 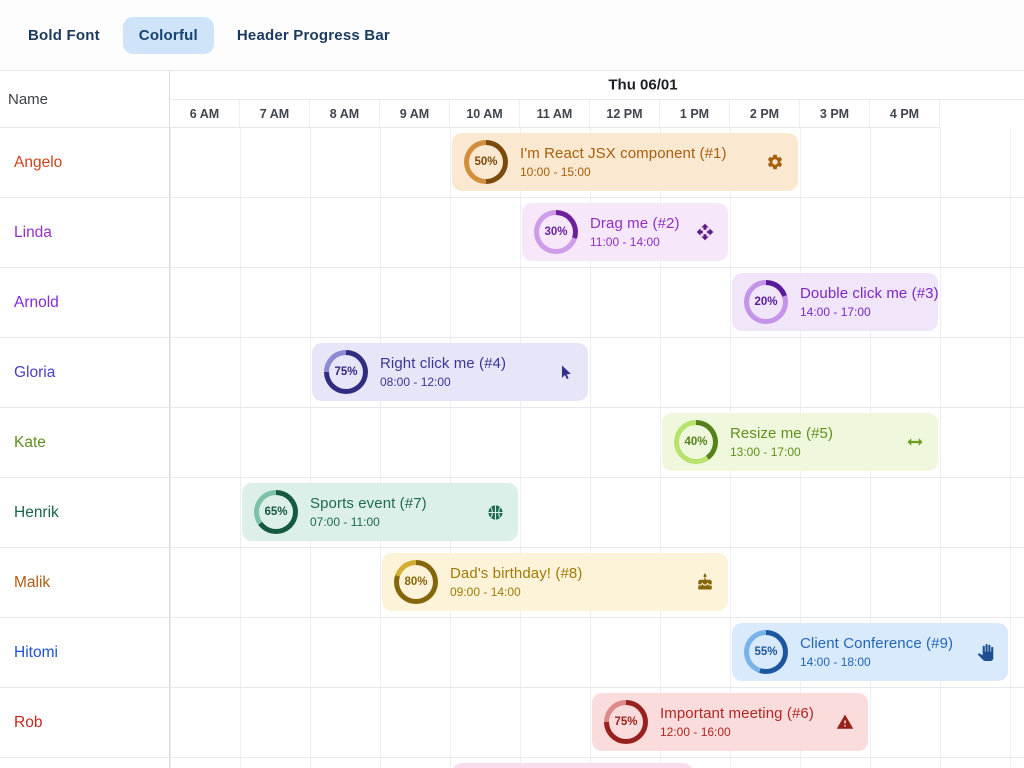 I want to click on progress-label: 50%, so click(x=486, y=162).